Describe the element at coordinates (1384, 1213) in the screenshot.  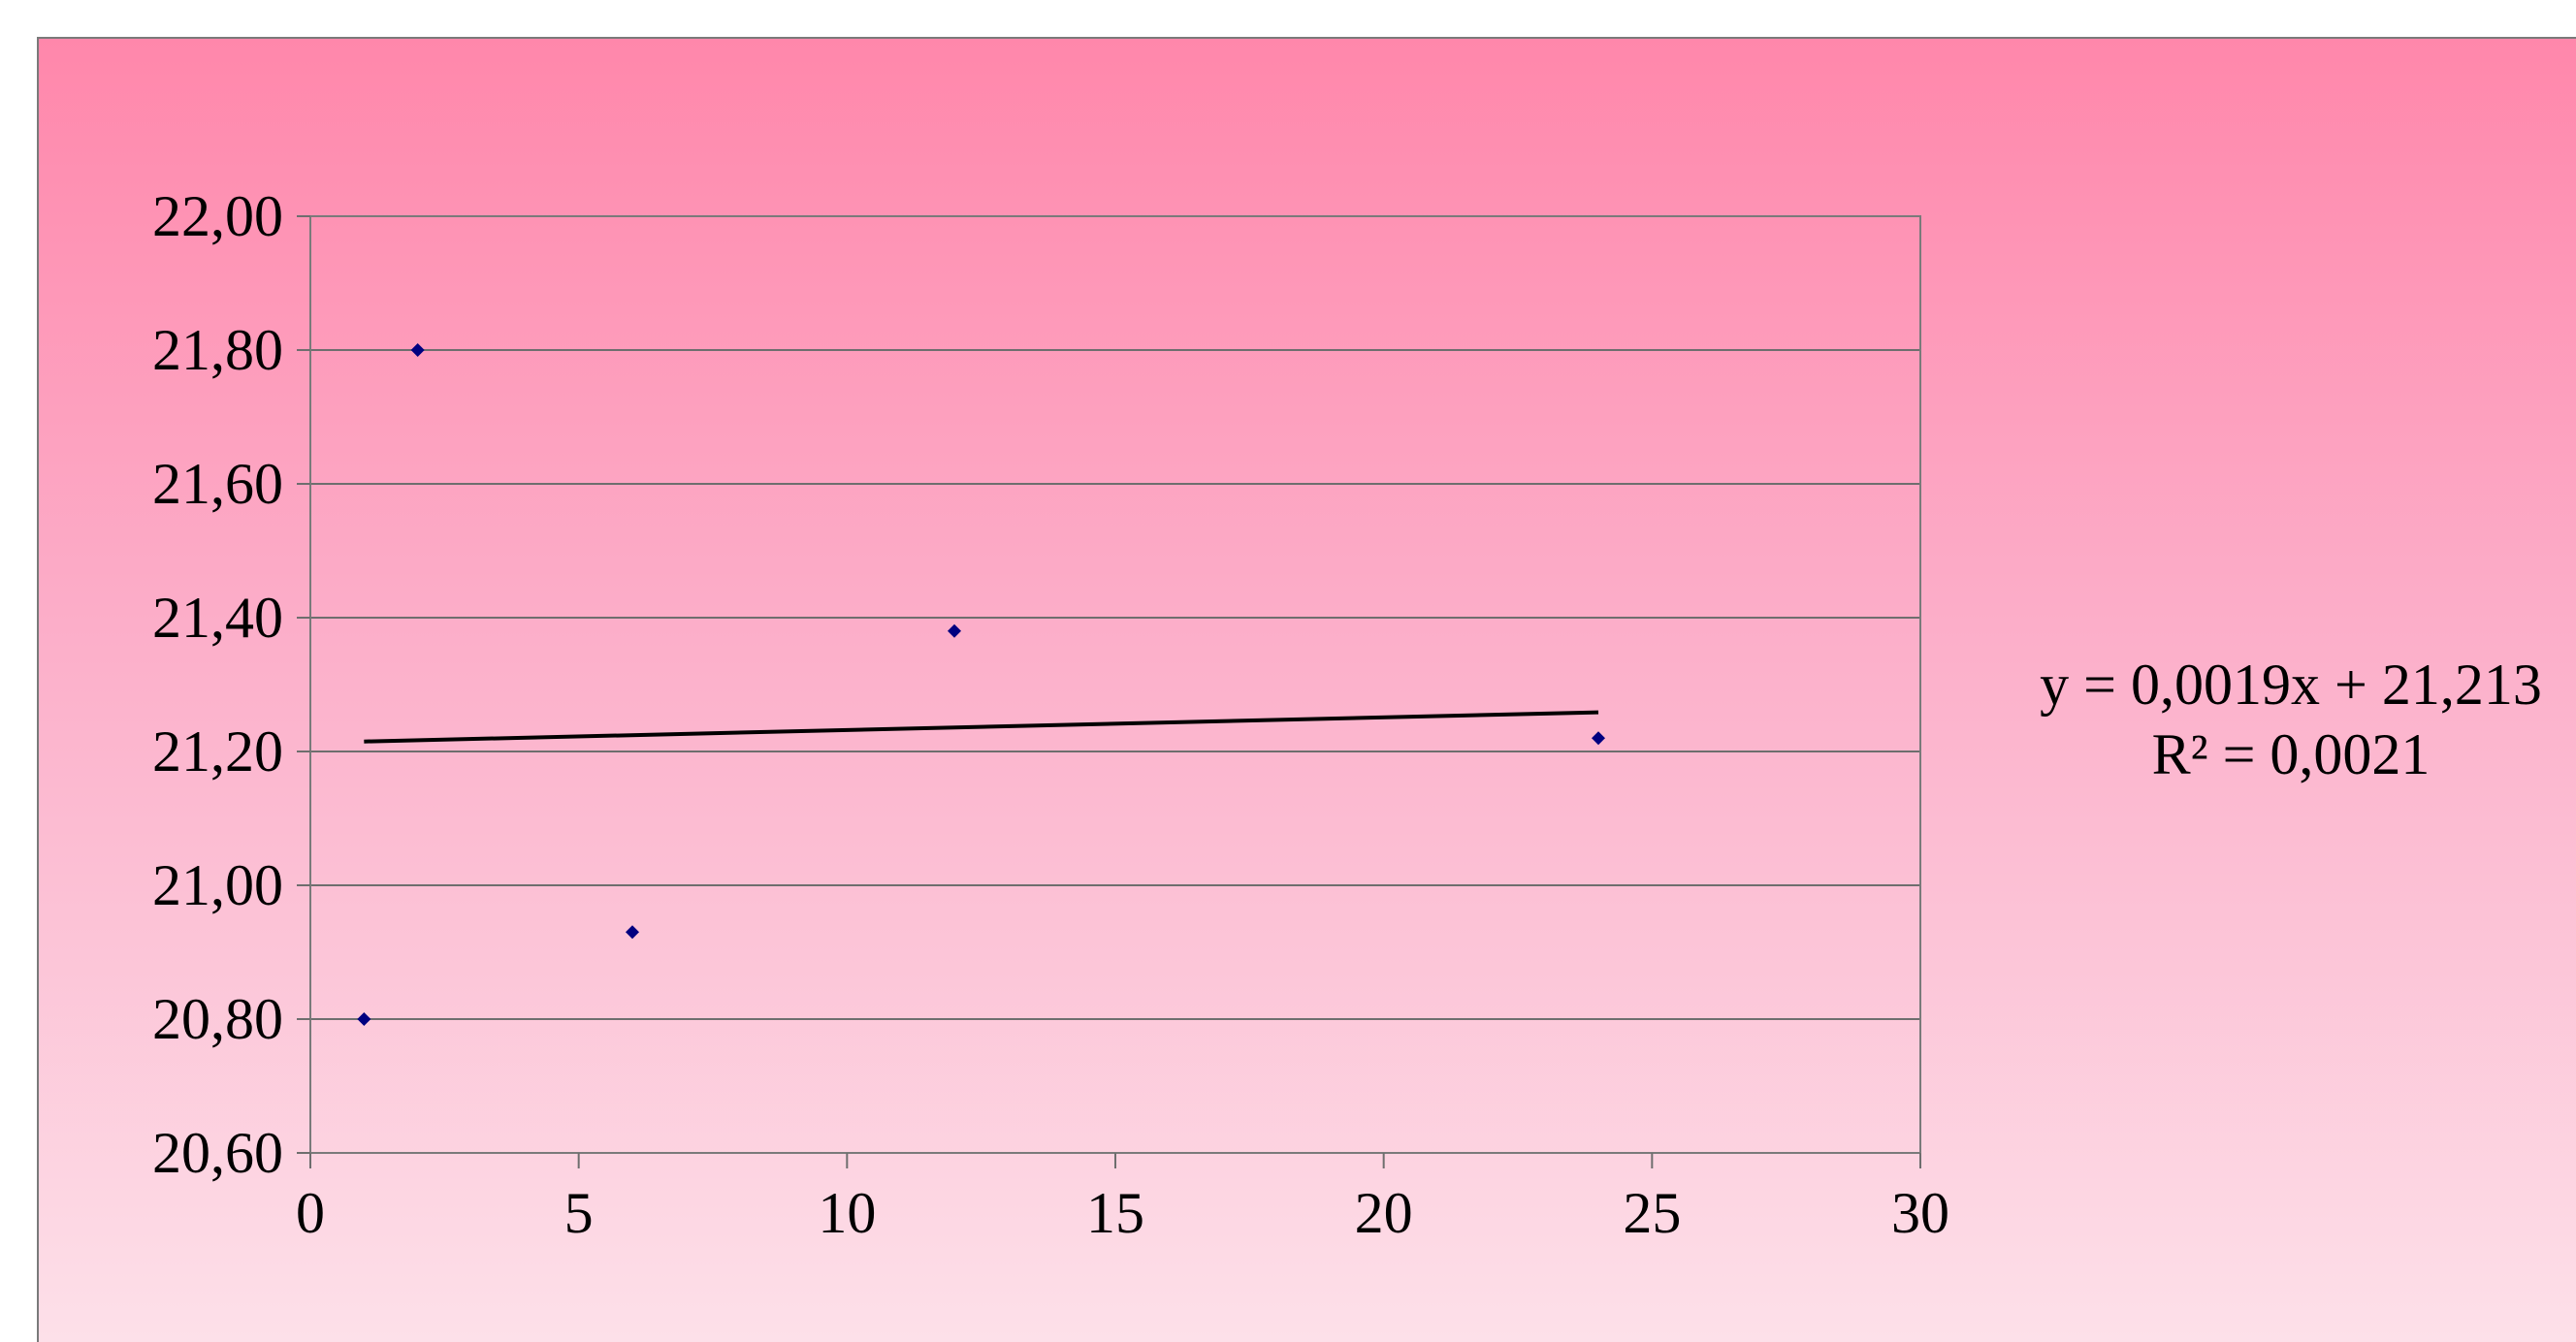
I see `x-tick-label: 20` at that location.